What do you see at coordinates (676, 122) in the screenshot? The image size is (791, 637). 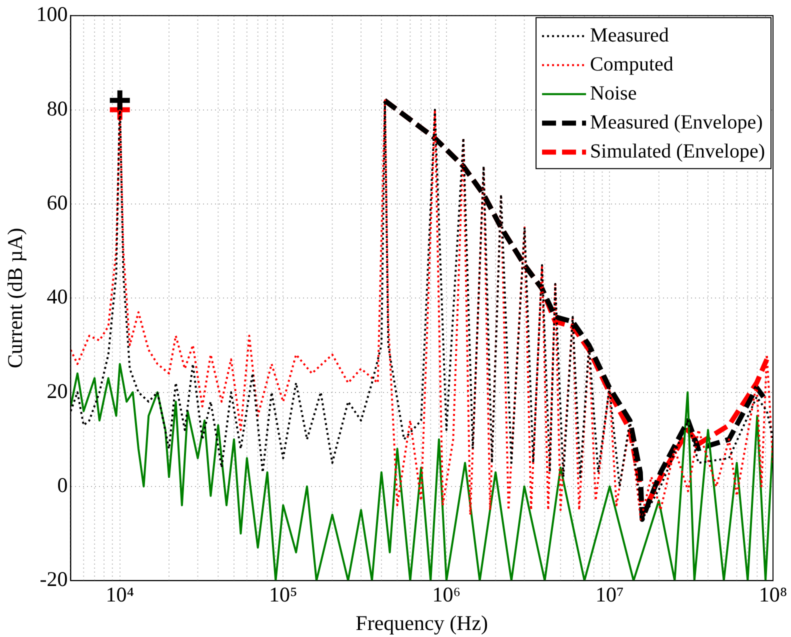 I see `legend-label: Measured (Envelope)` at bounding box center [676, 122].